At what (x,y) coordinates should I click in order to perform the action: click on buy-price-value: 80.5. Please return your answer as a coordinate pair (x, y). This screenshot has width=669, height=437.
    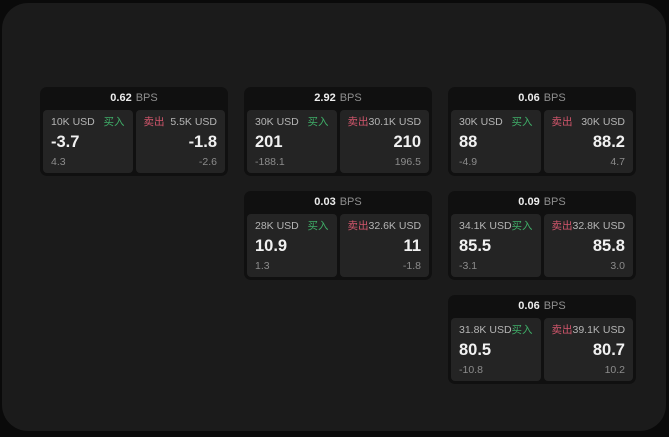
    Looking at the image, I should click on (475, 349).